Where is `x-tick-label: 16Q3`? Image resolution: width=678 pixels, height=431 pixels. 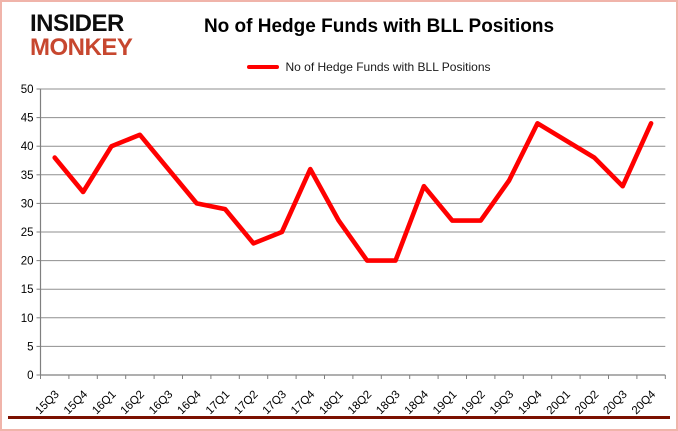 x-tick-label: 16Q3 is located at coordinates (161, 403).